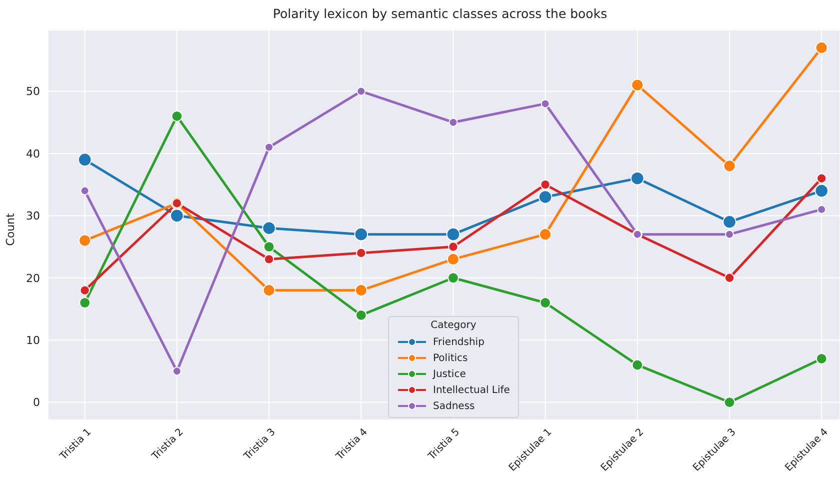 This screenshot has height=484, width=840. Describe the element at coordinates (458, 342) in the screenshot. I see `legend-label: Friendship` at that location.